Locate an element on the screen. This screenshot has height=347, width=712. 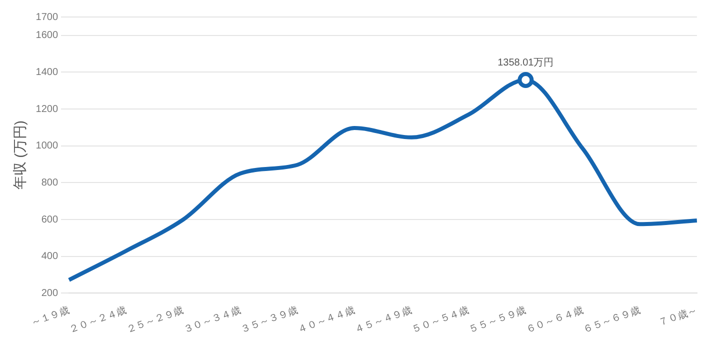
y-tick-label: 400 is located at coordinates (49, 256).